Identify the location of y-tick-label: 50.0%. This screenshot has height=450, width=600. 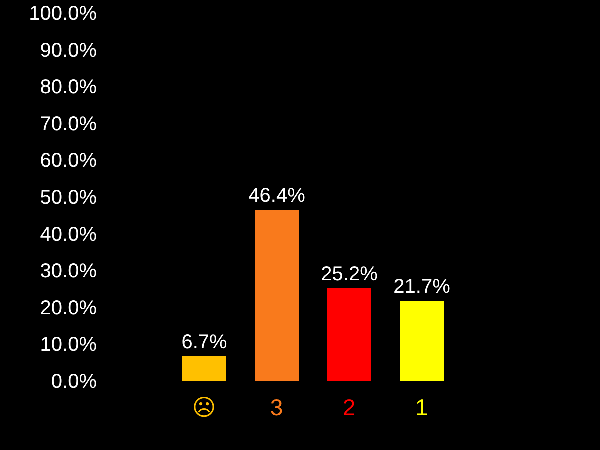
(69, 198).